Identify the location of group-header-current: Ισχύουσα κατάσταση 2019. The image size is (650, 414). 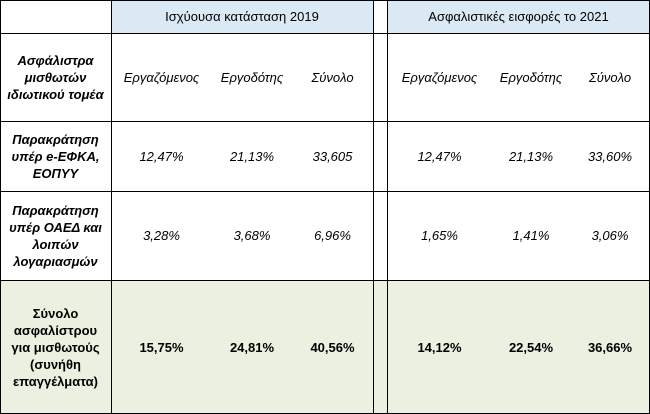
(242, 16).